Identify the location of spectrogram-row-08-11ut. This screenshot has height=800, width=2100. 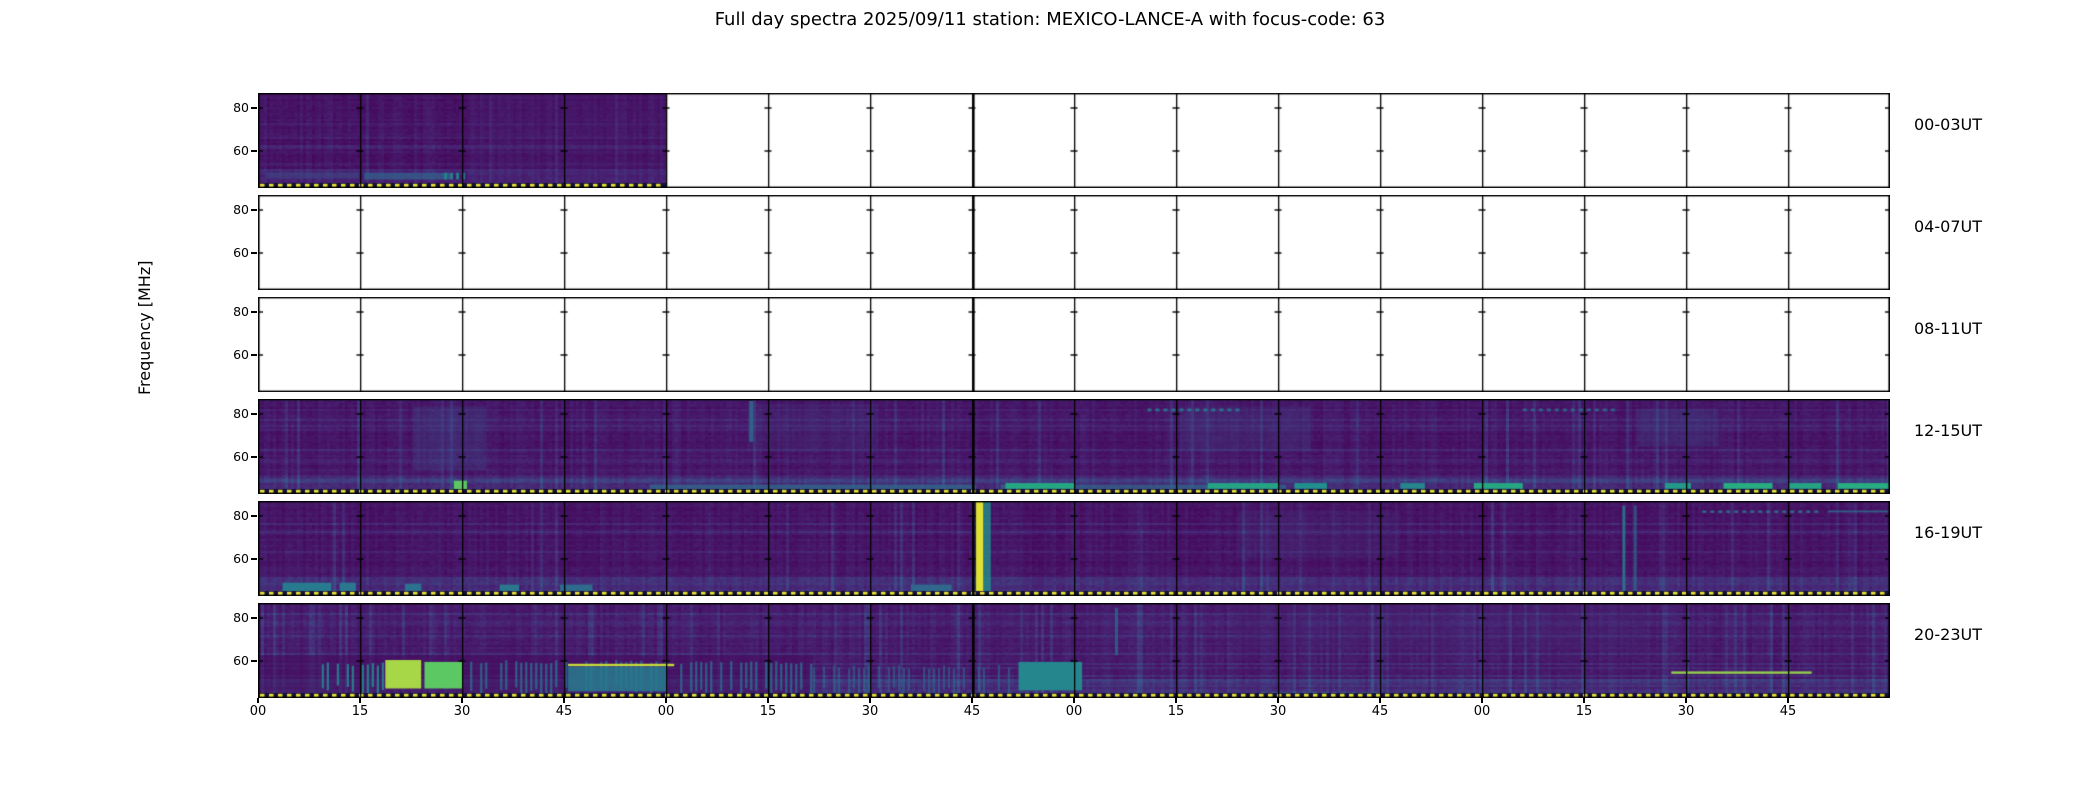
(1074, 344).